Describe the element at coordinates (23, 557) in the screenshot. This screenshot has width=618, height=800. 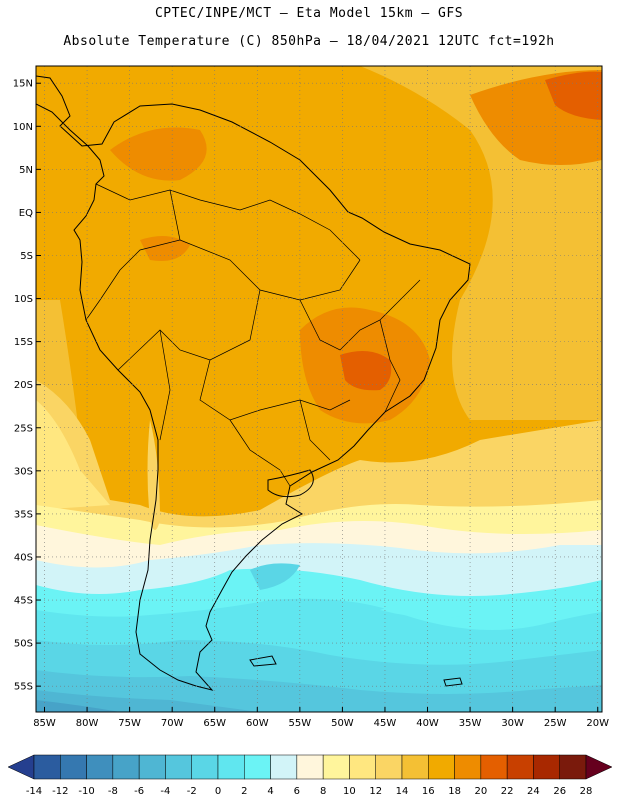
I see `lat-label: 40S` at that location.